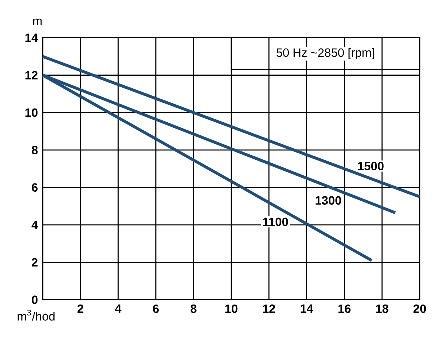  Describe the element at coordinates (382, 309) in the screenshot. I see `x-tick-label: 18` at that location.